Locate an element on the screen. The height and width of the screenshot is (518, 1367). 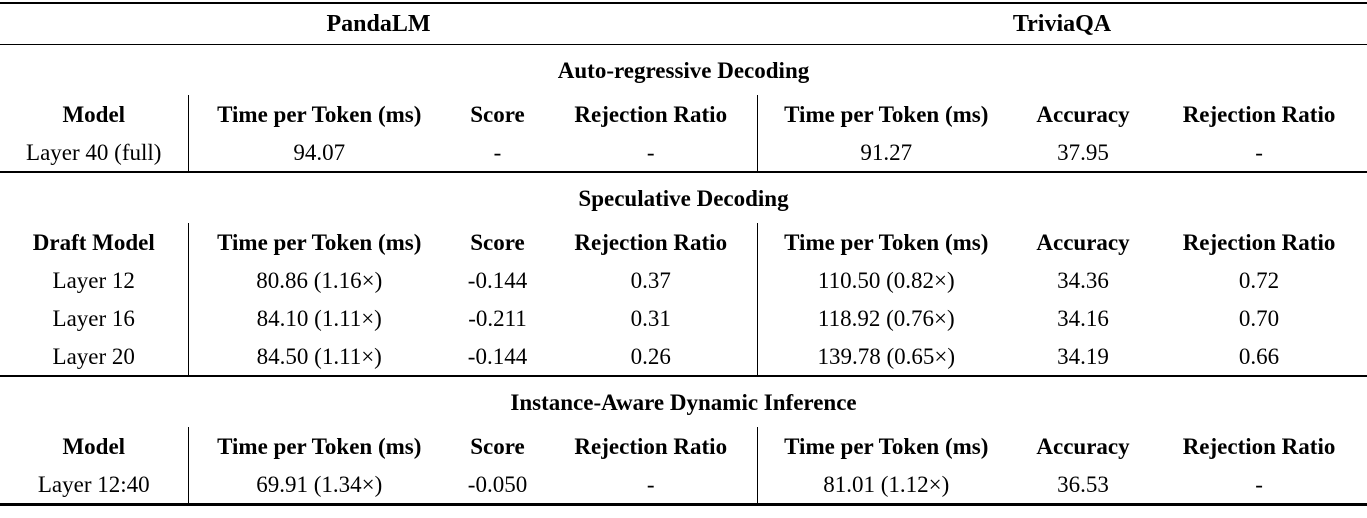
cell-model: Layer 20 is located at coordinates (93, 356).